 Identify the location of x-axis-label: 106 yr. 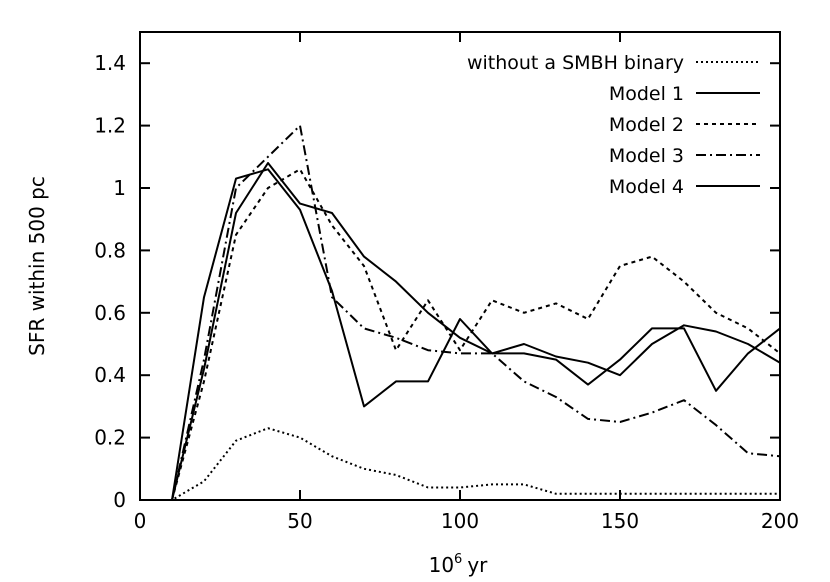
(459, 564).